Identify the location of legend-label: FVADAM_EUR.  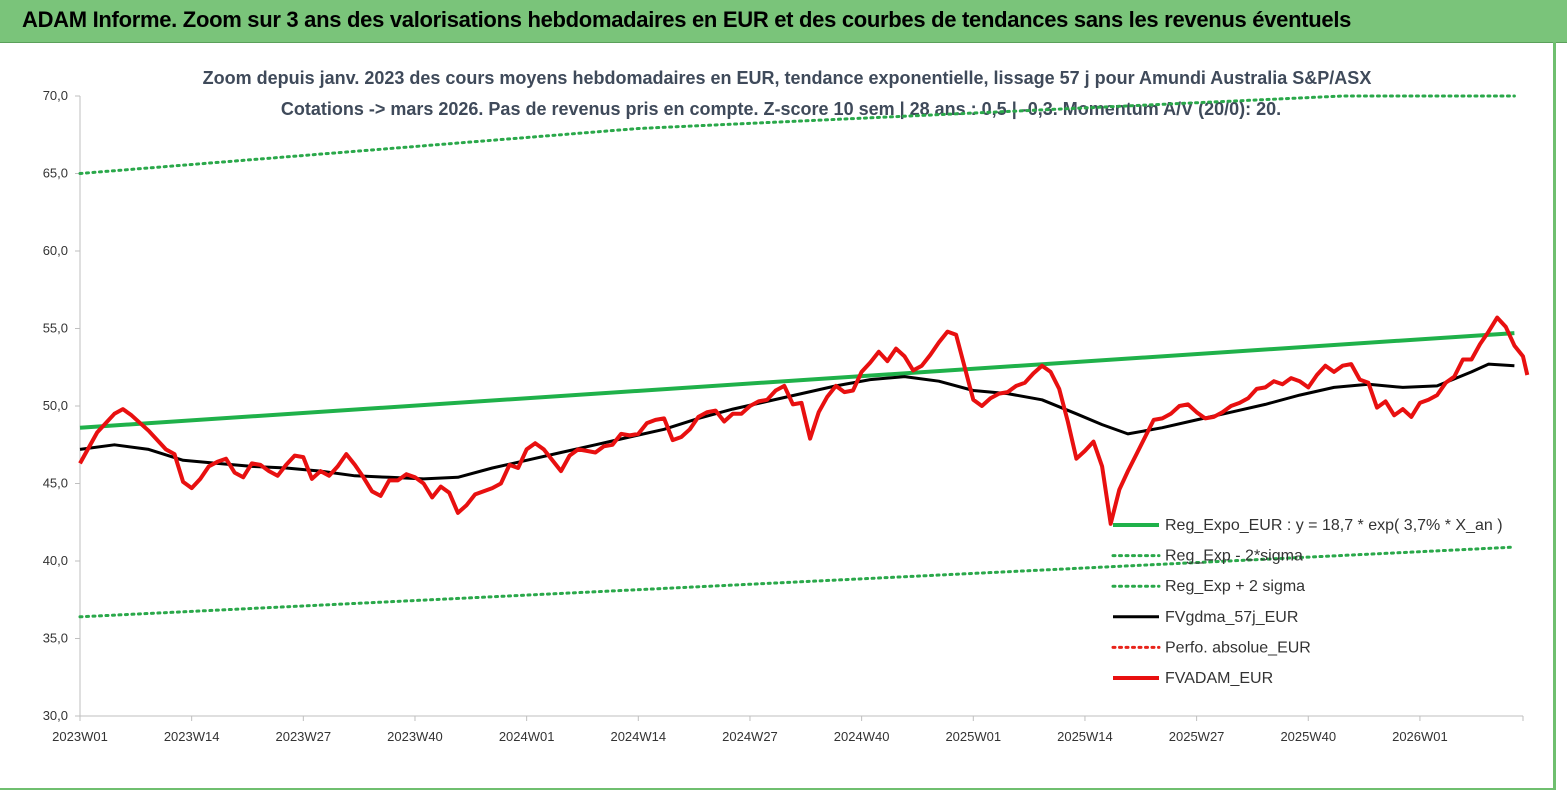
(1219, 678).